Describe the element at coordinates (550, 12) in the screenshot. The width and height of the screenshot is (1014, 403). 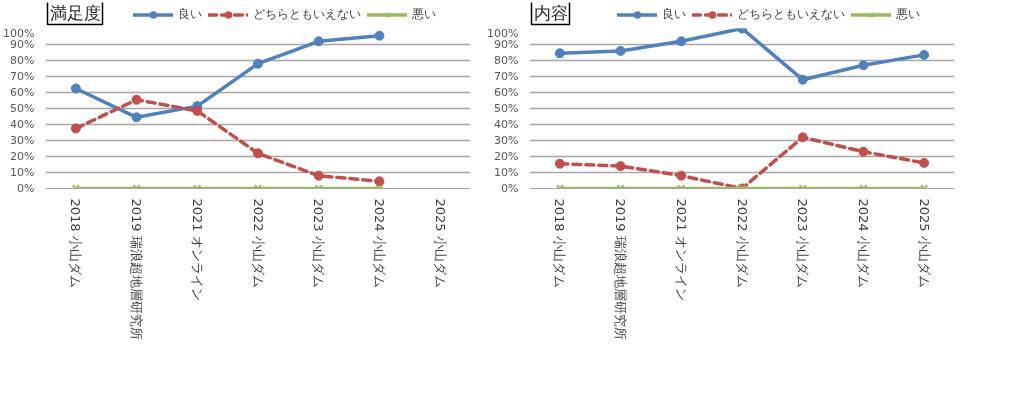
I see `chart-title: 内容` at that location.